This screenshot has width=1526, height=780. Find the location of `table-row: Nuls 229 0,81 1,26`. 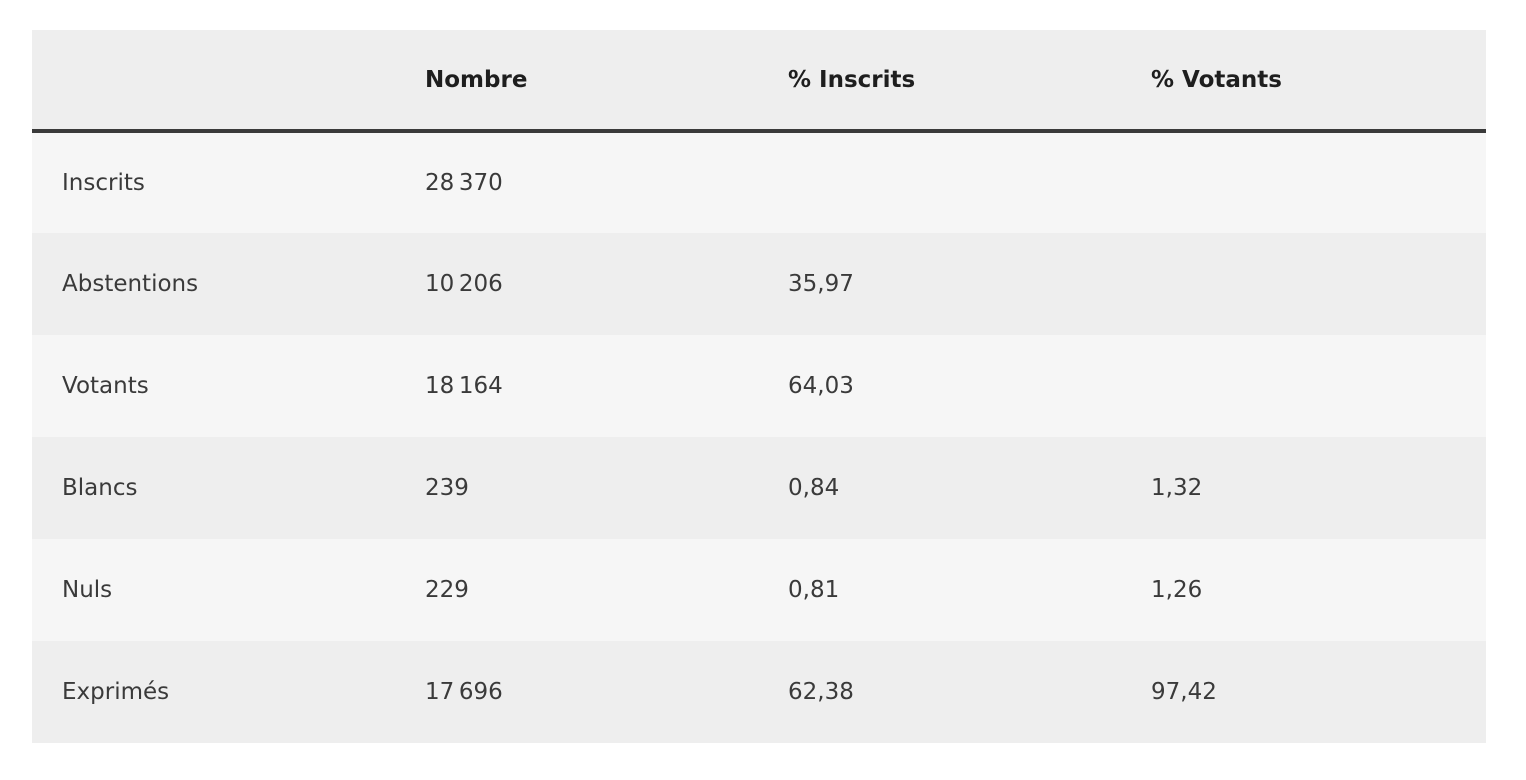

table-row: Nuls 229 0,81 1,26 is located at coordinates (759, 590).